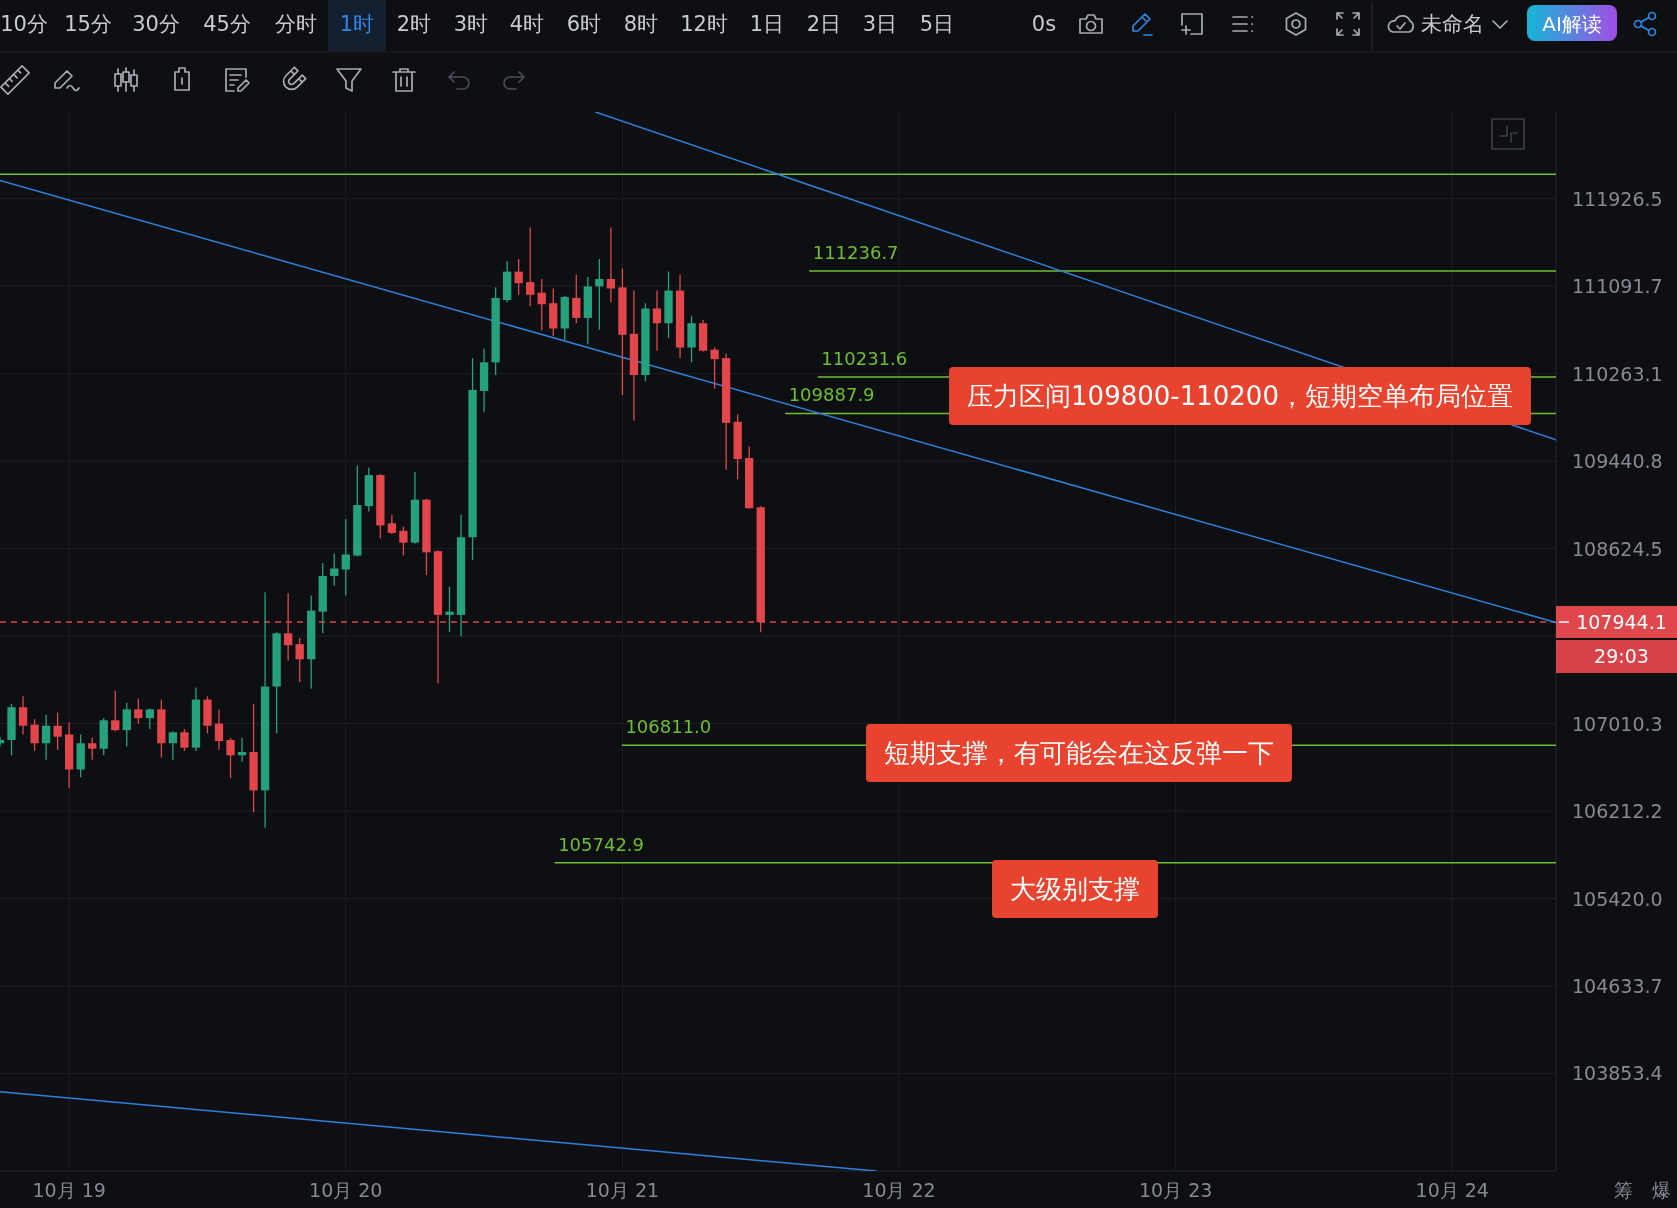 The width and height of the screenshot is (1677, 1208). What do you see at coordinates (1617, 461) in the screenshot?
I see `y-tick-label: 109440.8` at bounding box center [1617, 461].